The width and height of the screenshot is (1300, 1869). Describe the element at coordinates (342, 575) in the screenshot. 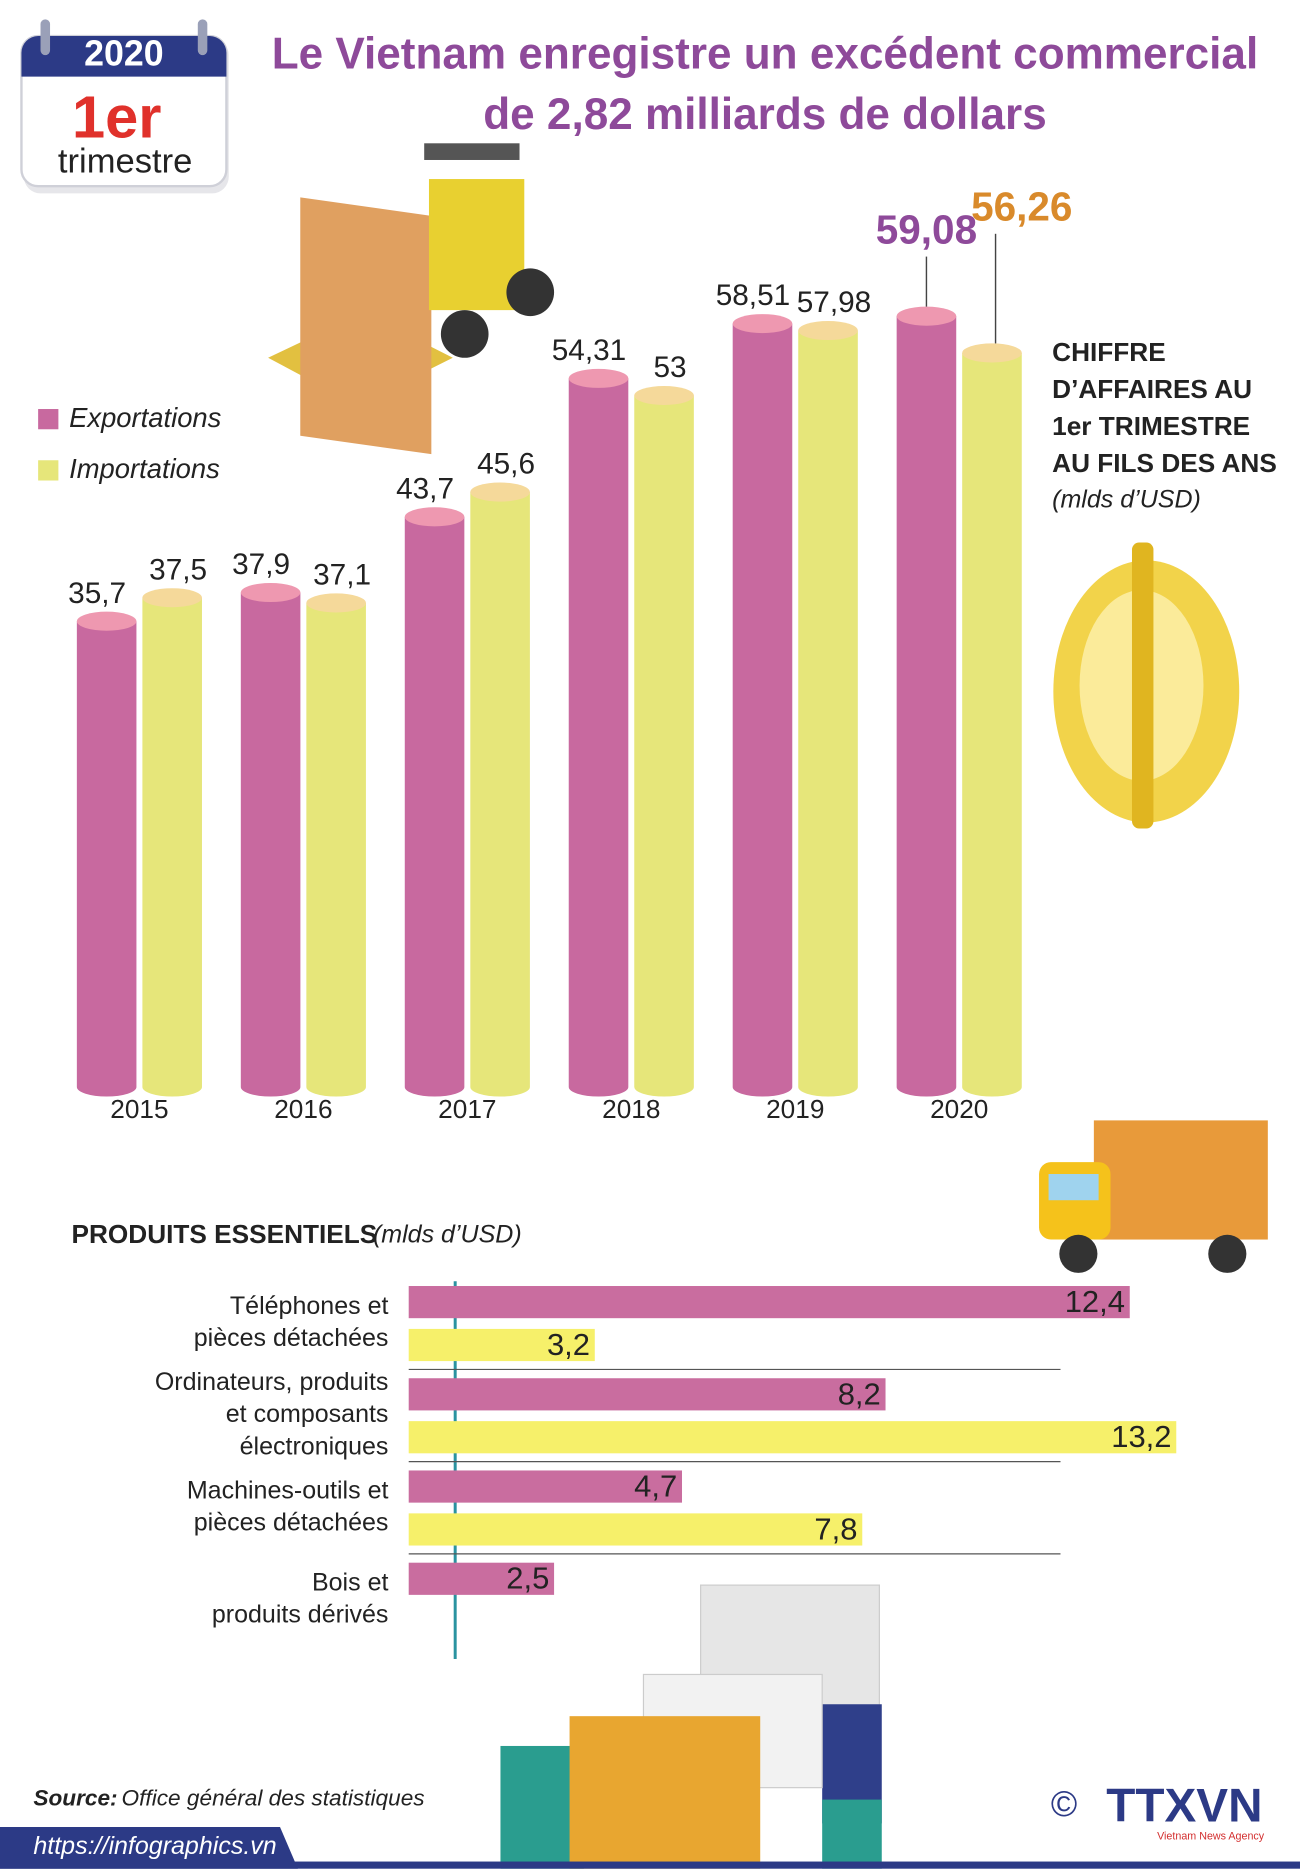

I see `value-label: 37,1` at that location.